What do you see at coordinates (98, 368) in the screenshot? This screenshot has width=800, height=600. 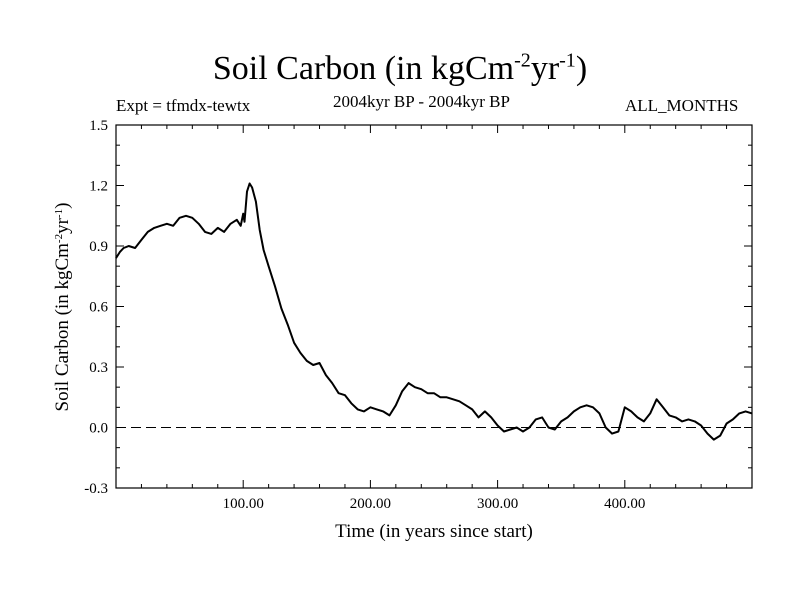 I see `y-tick-label: 0.3` at bounding box center [98, 368].